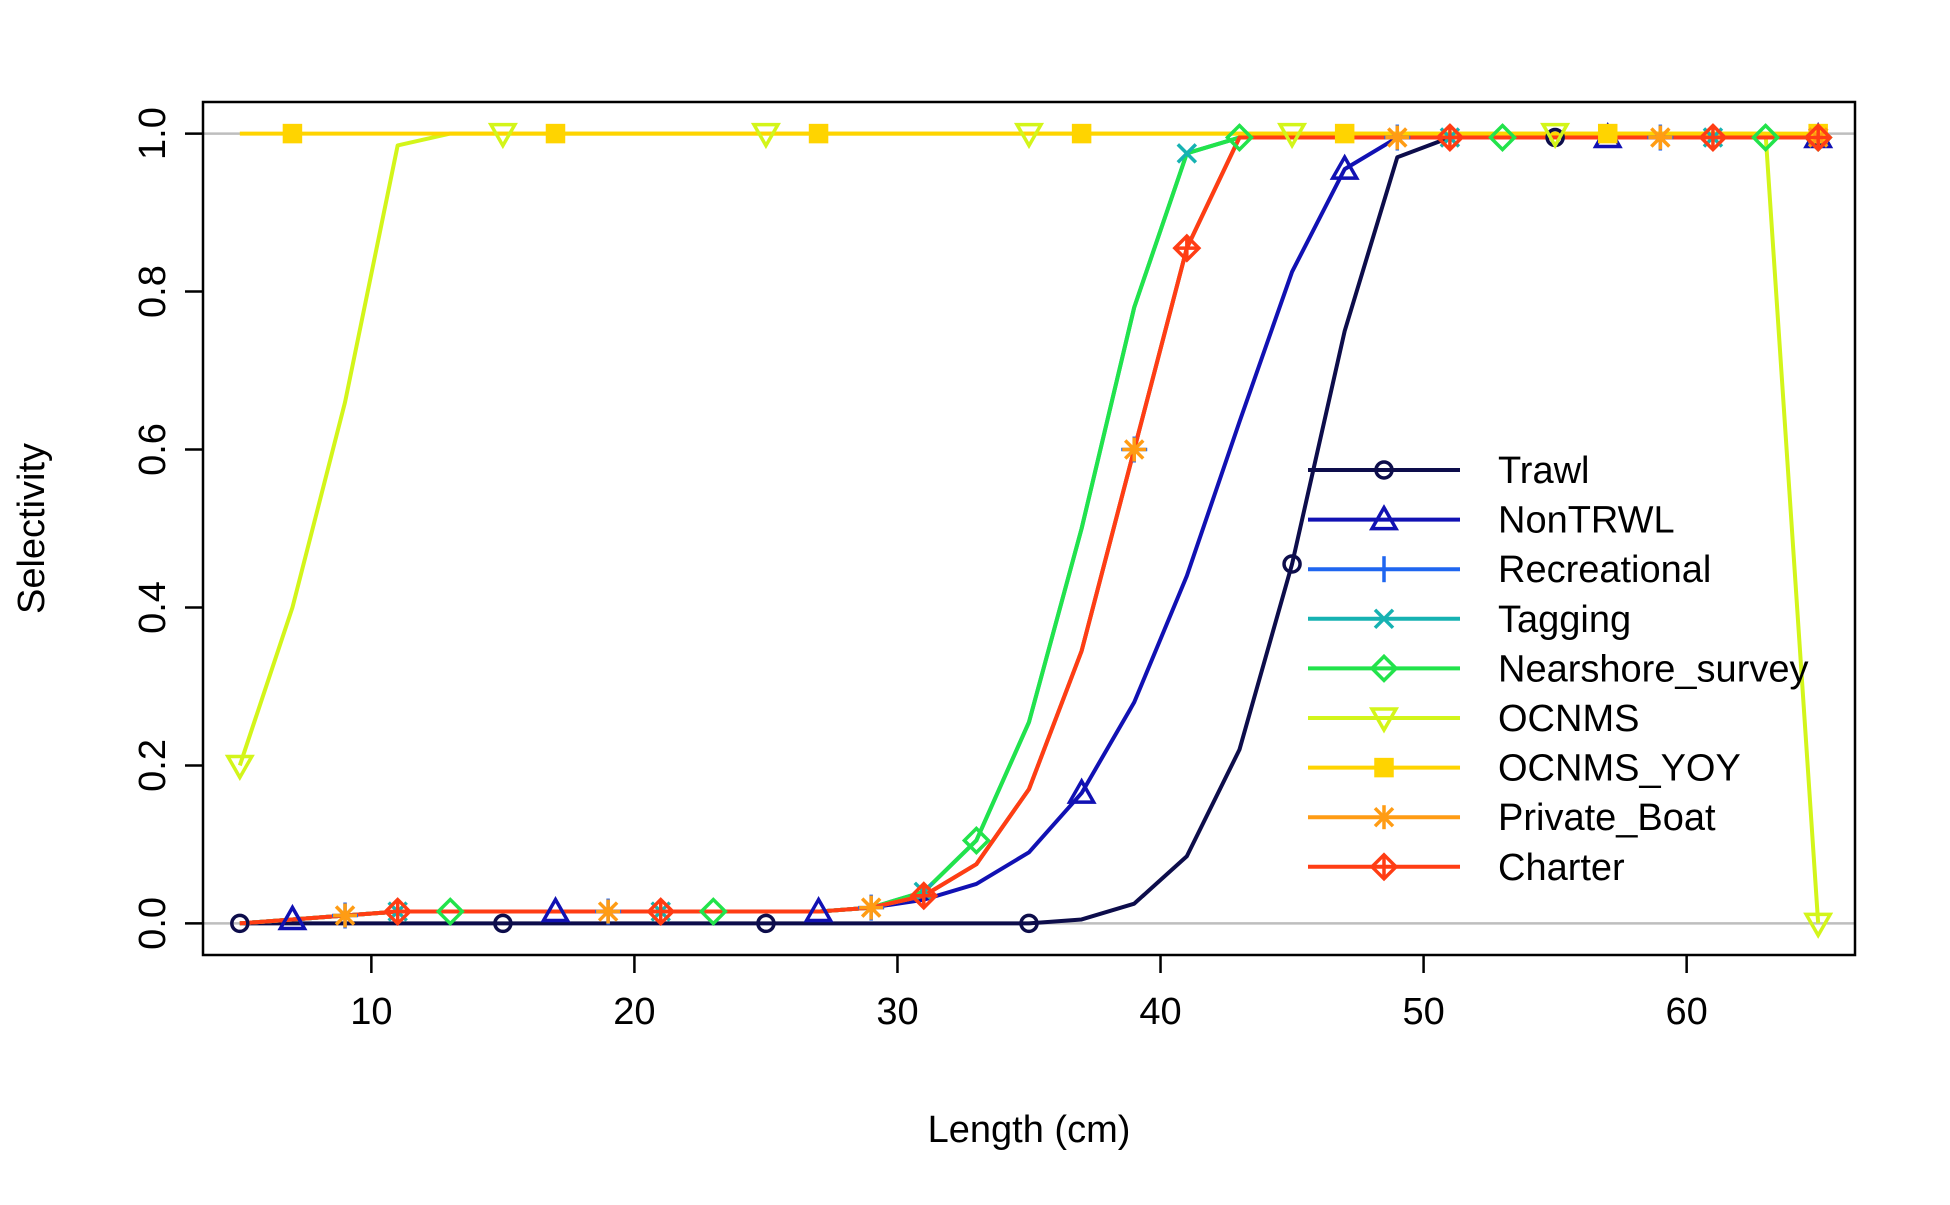  What do you see at coordinates (153, 607) in the screenshot?
I see `y-tick-label: 0.4` at bounding box center [153, 607].